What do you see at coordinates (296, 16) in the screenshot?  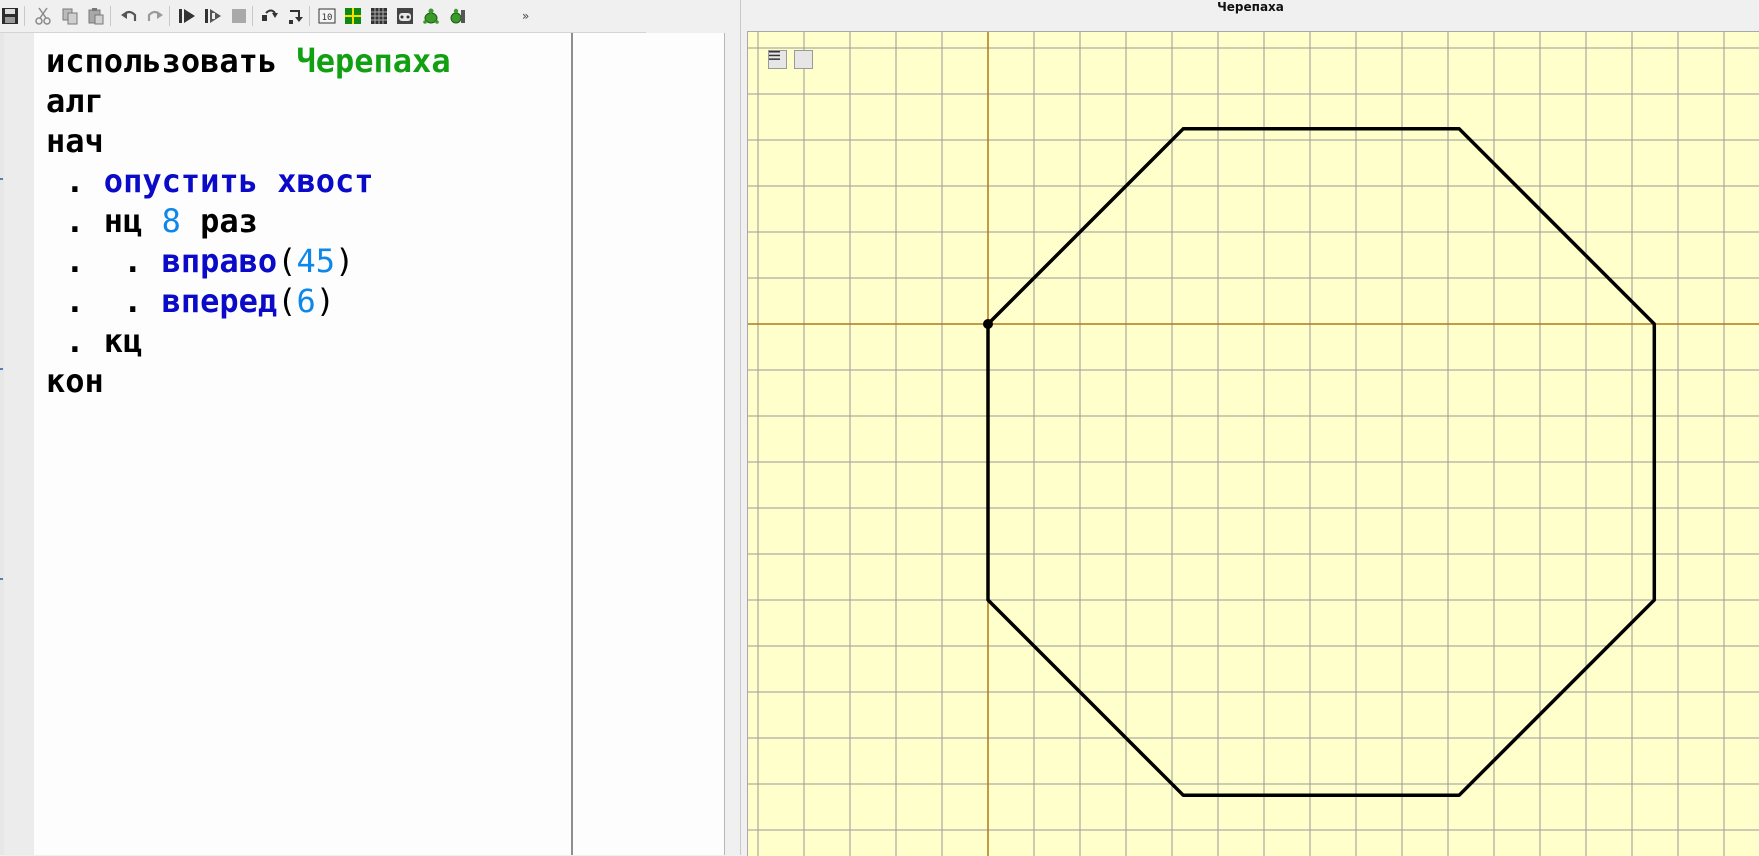 I see `step-into-icon` at bounding box center [296, 16].